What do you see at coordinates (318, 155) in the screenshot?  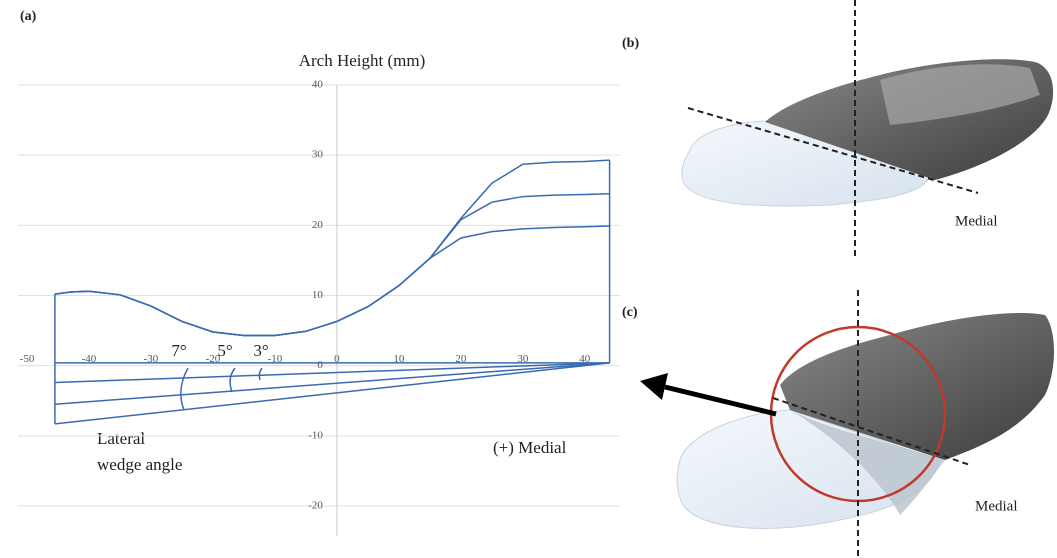 I see `y-tick-label: 30` at bounding box center [318, 155].